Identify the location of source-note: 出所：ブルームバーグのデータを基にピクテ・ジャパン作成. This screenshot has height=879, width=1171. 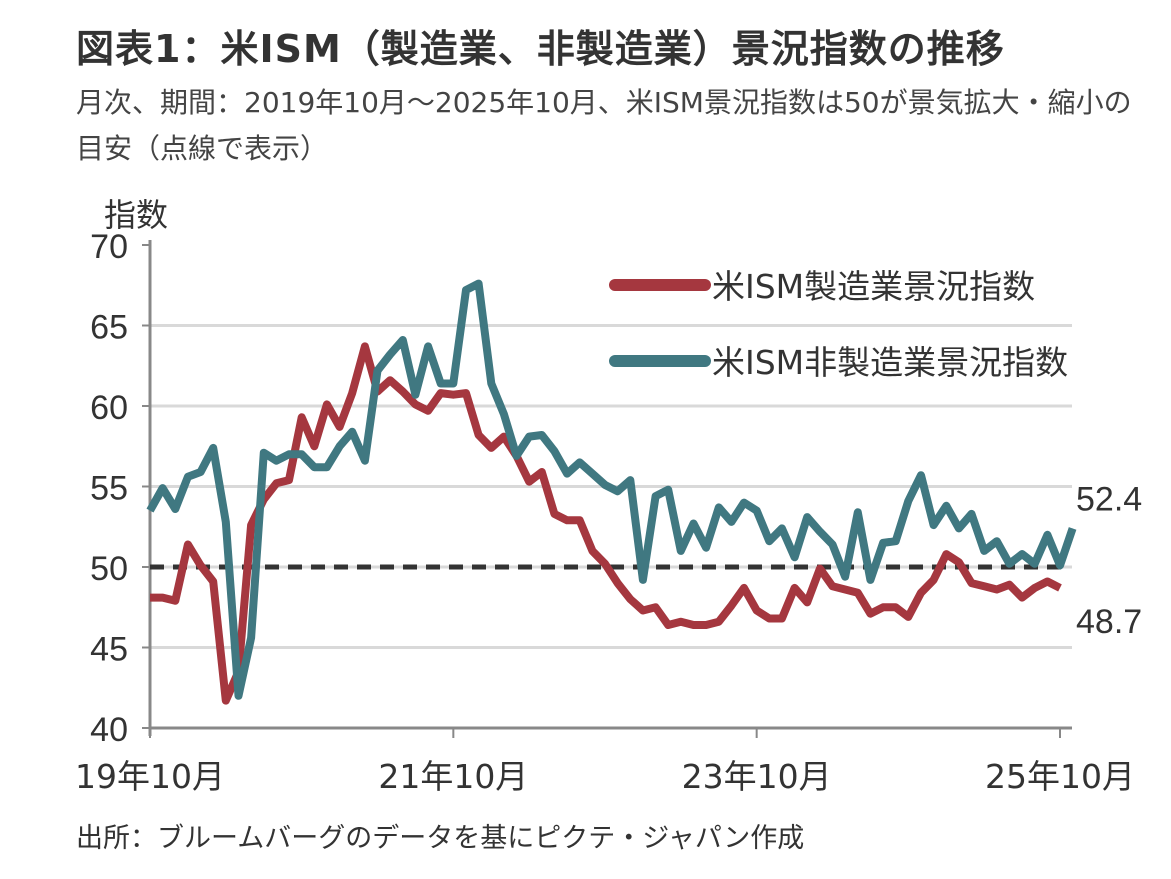
(440, 838).